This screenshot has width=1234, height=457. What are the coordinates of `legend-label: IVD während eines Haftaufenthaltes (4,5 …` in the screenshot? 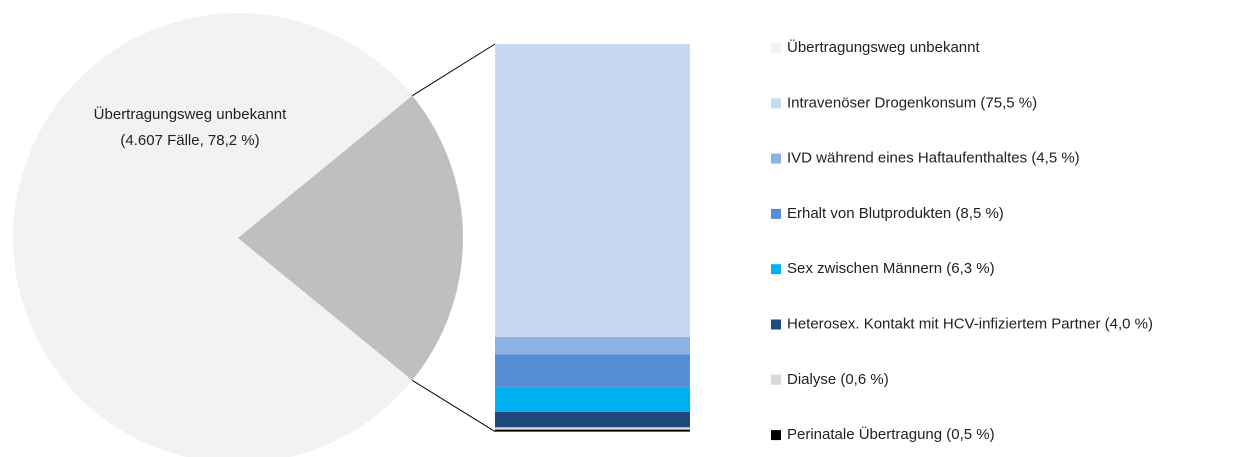 It's located at (933, 158).